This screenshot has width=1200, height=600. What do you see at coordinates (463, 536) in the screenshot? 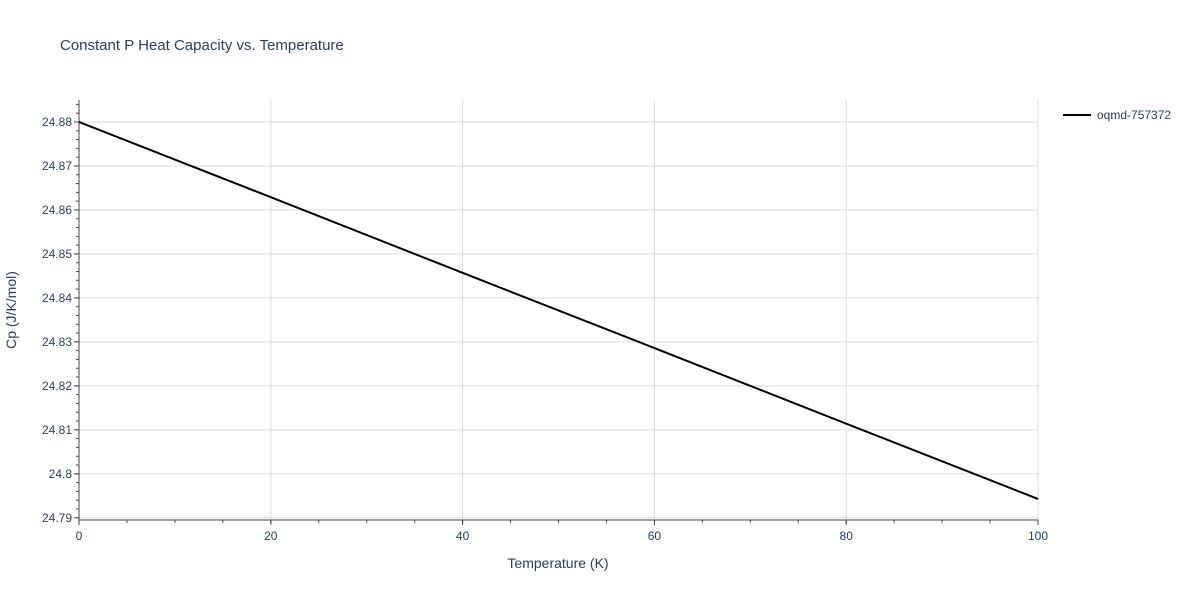
I see `x-tick-label: 40` at bounding box center [463, 536].